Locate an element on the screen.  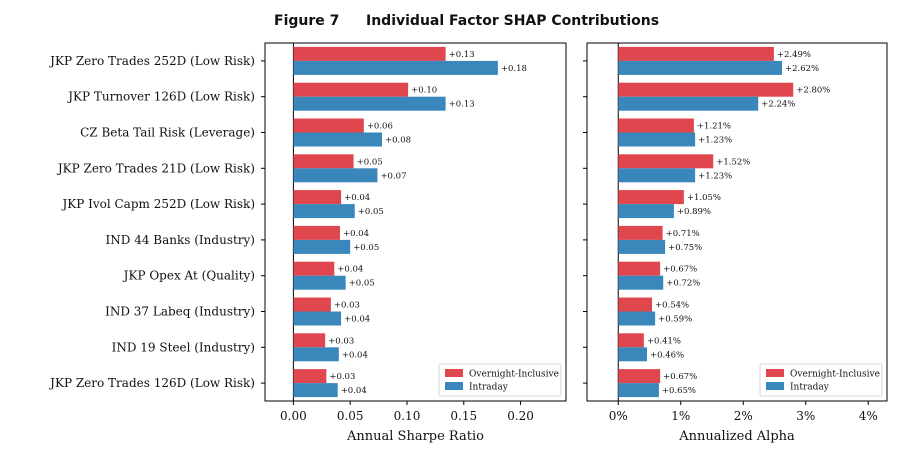
category-label: JKP Zero Trades 21D (Low Risk) is located at coordinates (155, 168).